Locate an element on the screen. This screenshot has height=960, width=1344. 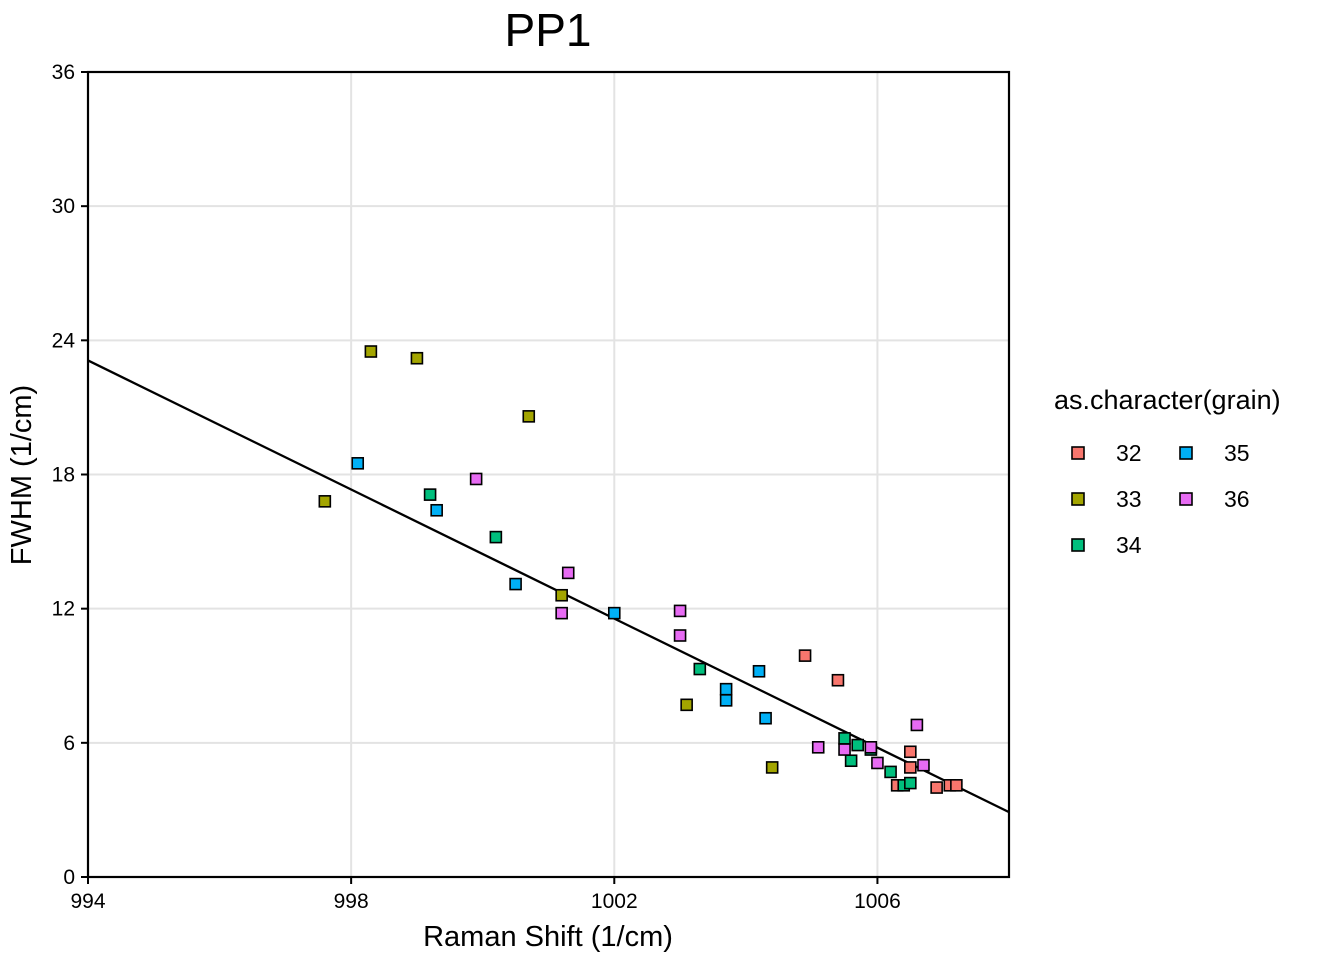
legend-label: 32 is located at coordinates (1129, 453).